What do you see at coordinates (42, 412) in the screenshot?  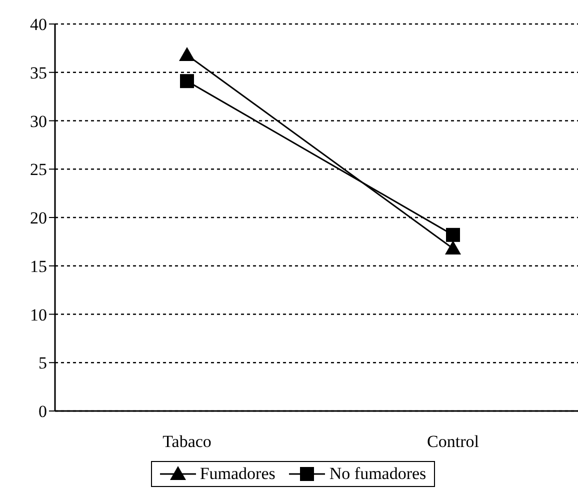 I see `y-tick-label: 0` at bounding box center [42, 412].